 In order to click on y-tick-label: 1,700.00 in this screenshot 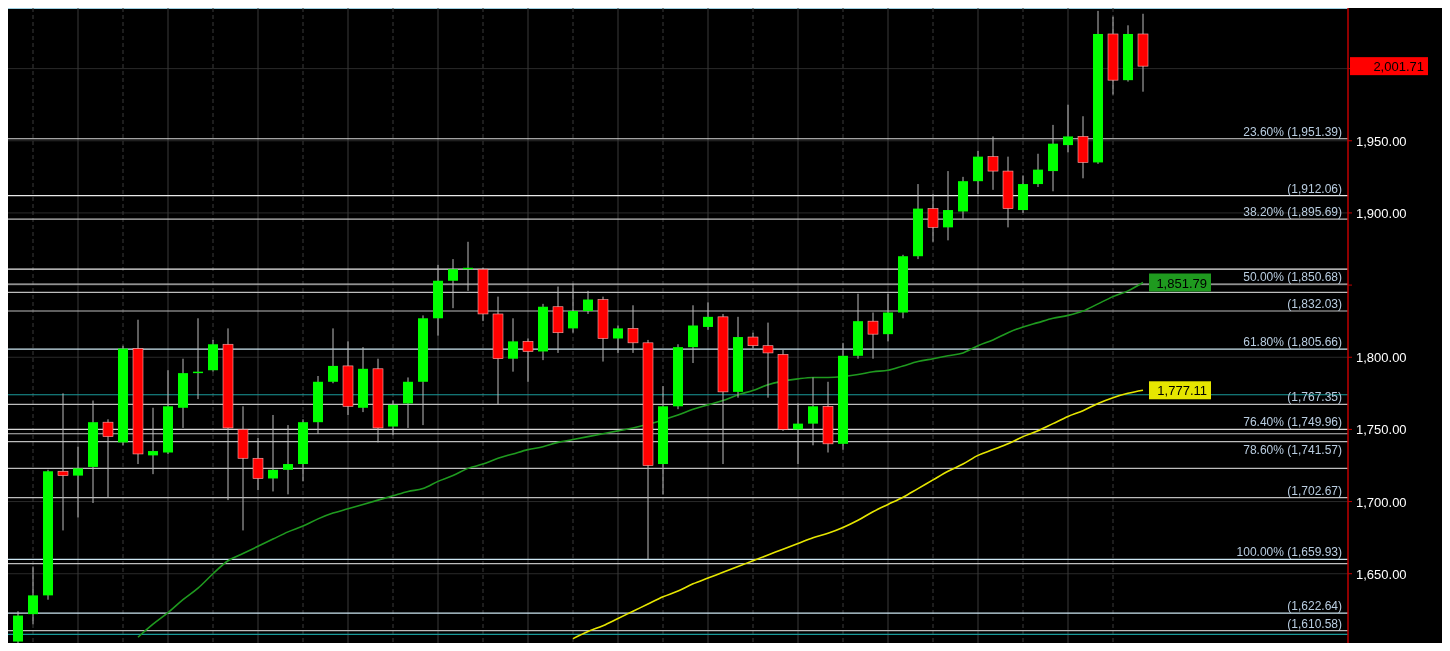, I will do `click(1381, 502)`.